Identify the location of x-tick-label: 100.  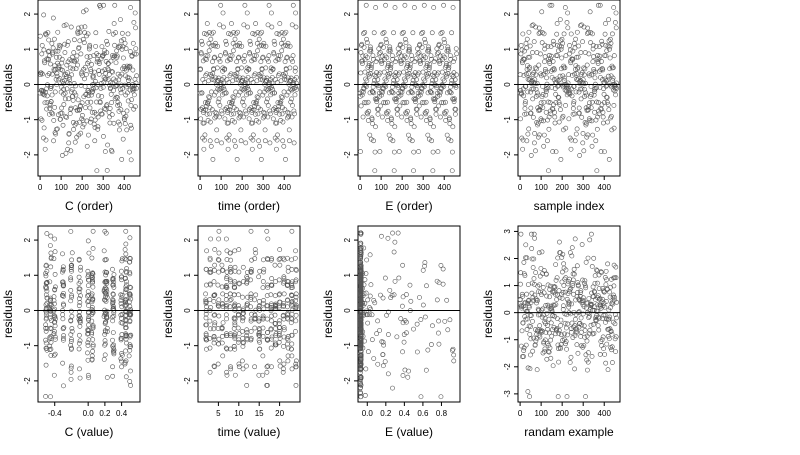
(61, 187).